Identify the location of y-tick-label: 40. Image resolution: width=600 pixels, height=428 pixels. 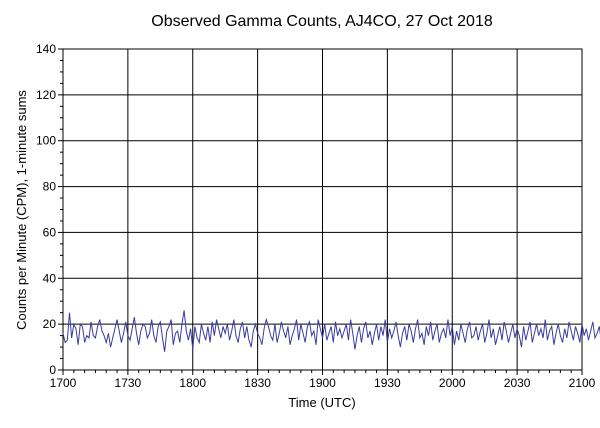
(50, 278).